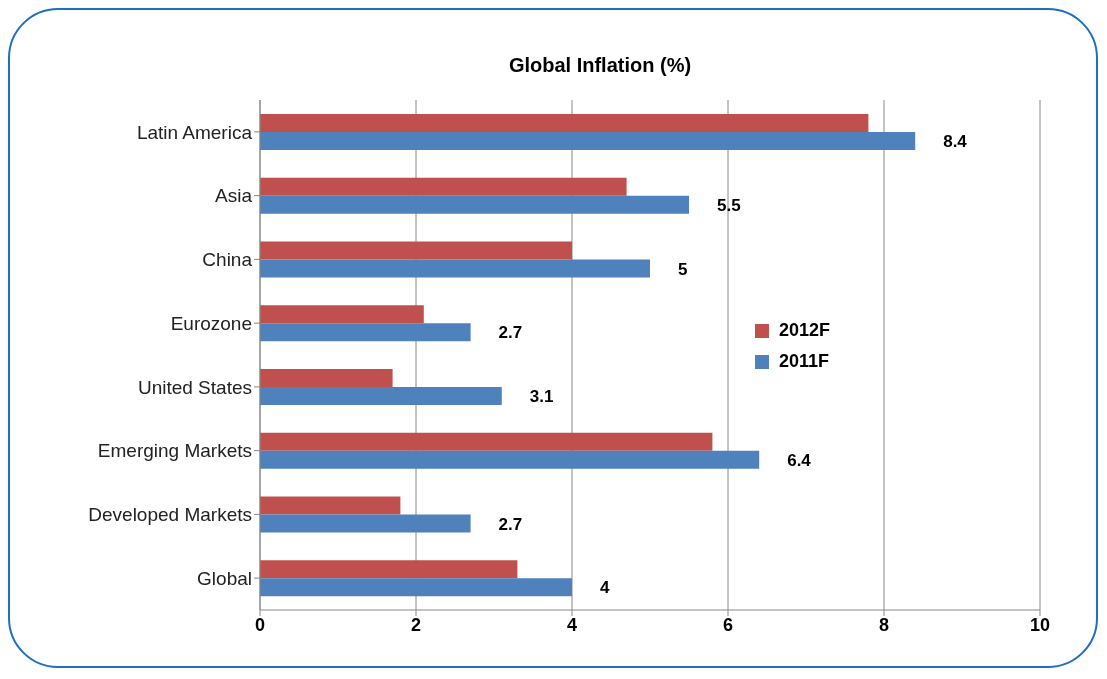 This screenshot has height=679, width=1107. I want to click on chart-title: Global Inflation (%), so click(600, 65).